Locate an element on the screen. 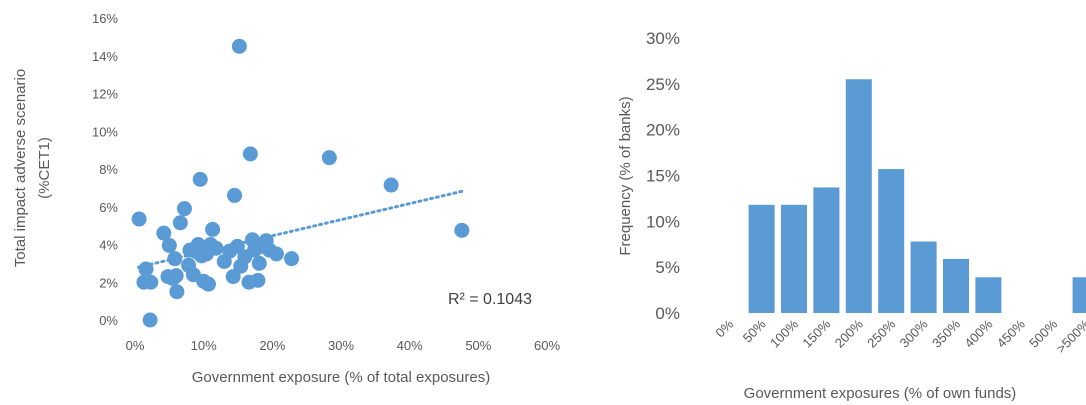 The width and height of the screenshot is (1086, 405). bar-x-tick-label: 150% is located at coordinates (816, 333).